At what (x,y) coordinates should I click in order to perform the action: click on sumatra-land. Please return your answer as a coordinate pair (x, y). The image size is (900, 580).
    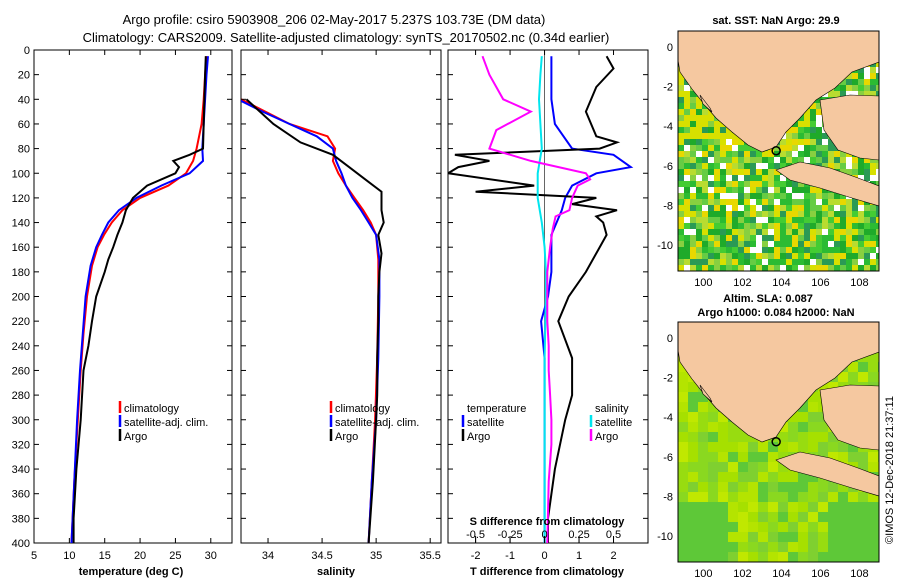
    Looking at the image, I should click on (778, 92).